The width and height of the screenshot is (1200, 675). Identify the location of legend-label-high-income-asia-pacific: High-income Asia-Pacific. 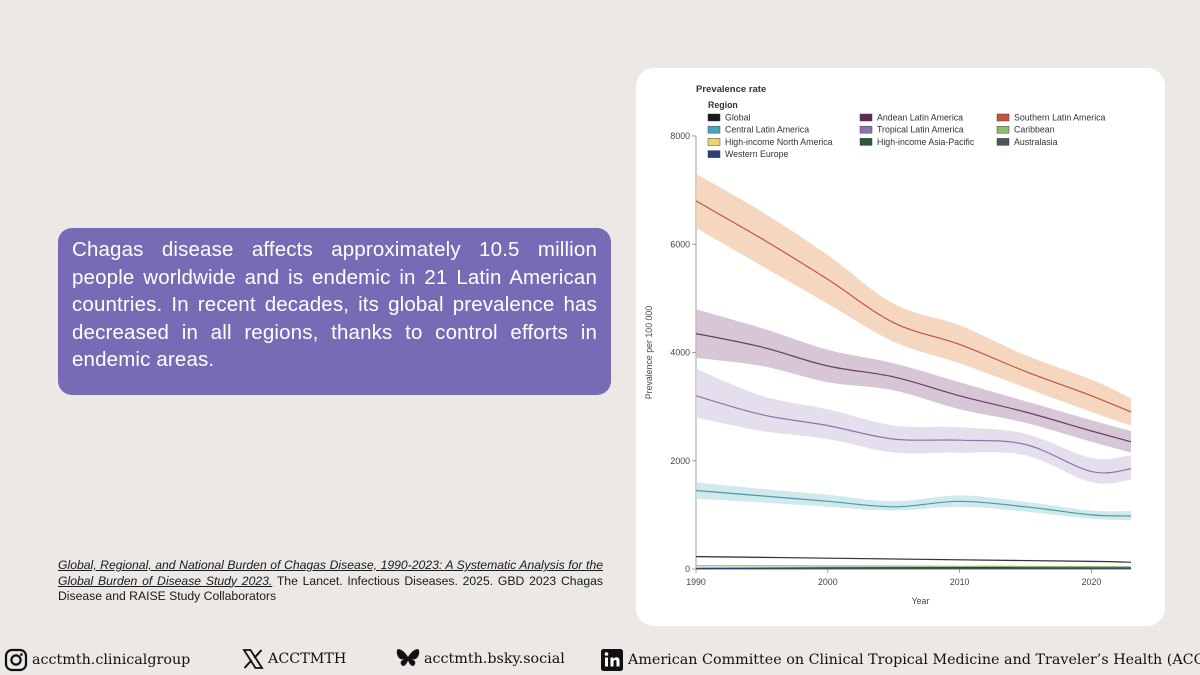
(926, 142).